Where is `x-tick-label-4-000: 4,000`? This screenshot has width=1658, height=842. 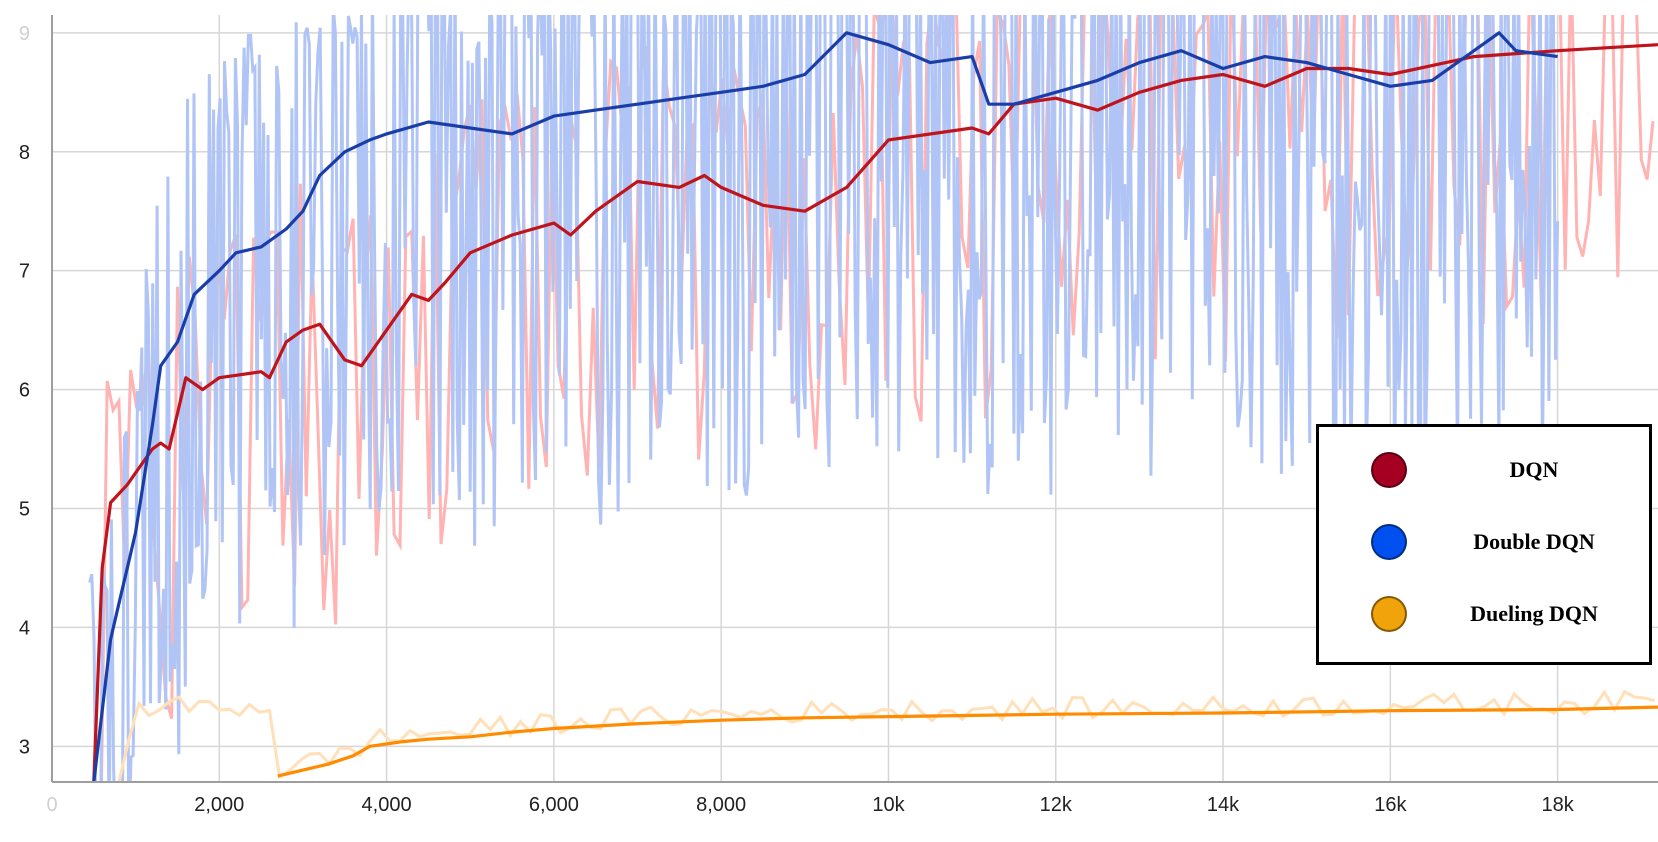
x-tick-label-4-000: 4,000 is located at coordinates (387, 805).